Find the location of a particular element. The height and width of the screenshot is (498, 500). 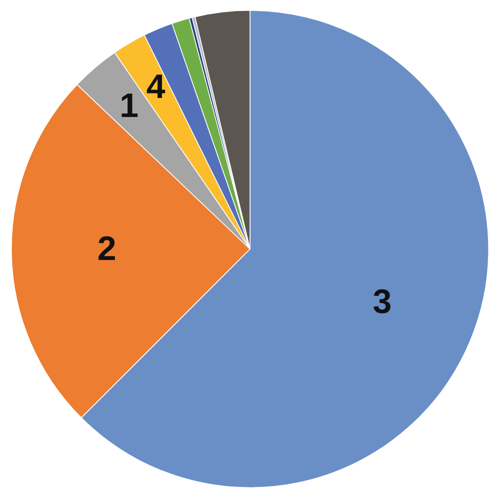

slice-label: 3 is located at coordinates (382, 302).